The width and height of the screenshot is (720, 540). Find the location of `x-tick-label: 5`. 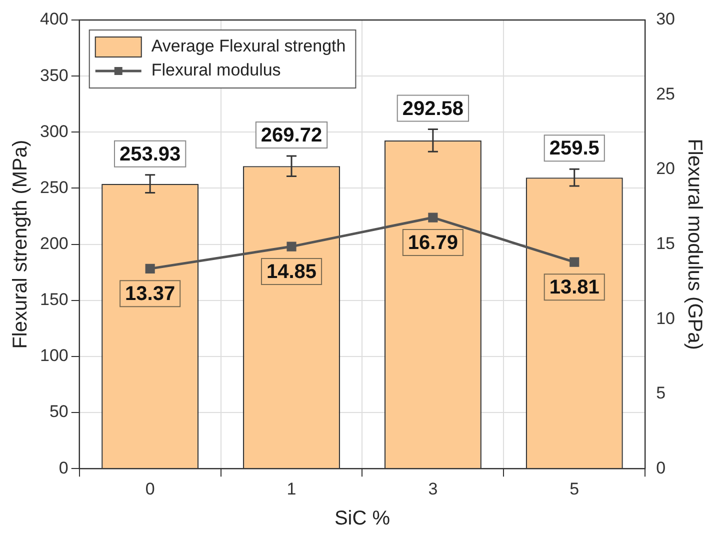

x-tick-label: 5 is located at coordinates (575, 488).